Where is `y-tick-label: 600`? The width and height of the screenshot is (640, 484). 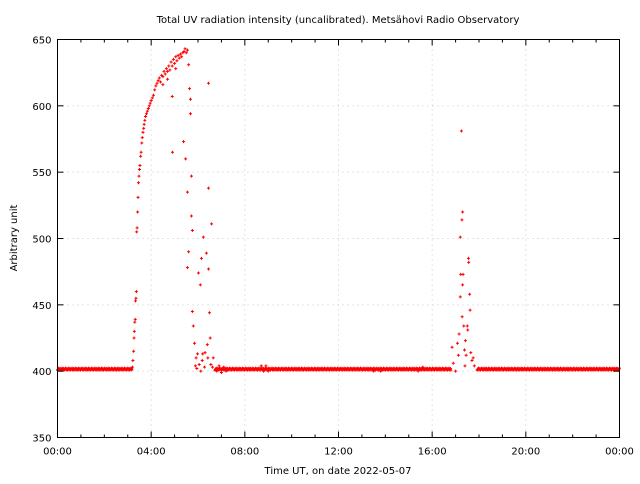 y-tick-label: 600 is located at coordinates (41, 107).